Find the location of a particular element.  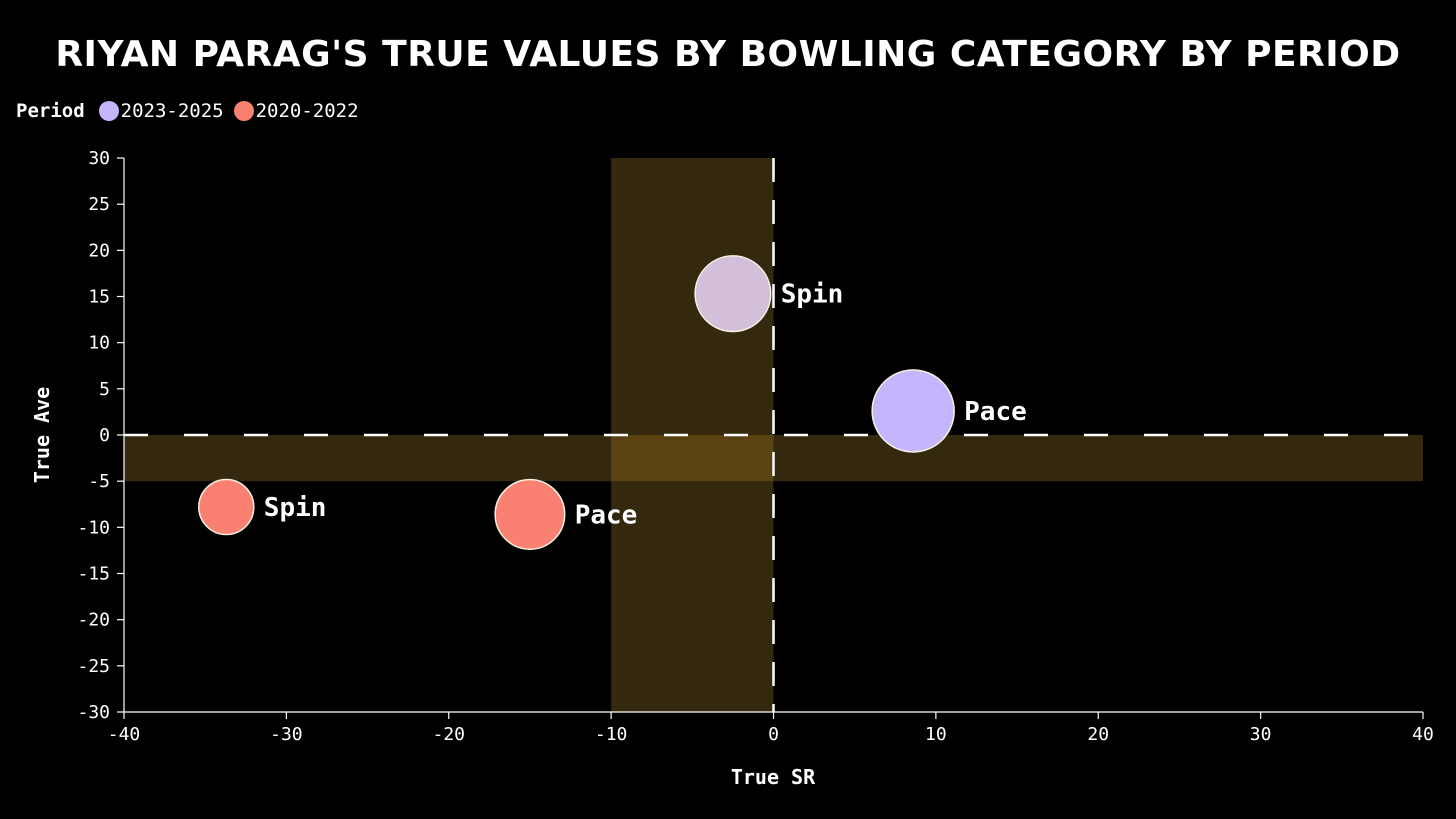

y-axis-label: True Ave is located at coordinates (42, 435).